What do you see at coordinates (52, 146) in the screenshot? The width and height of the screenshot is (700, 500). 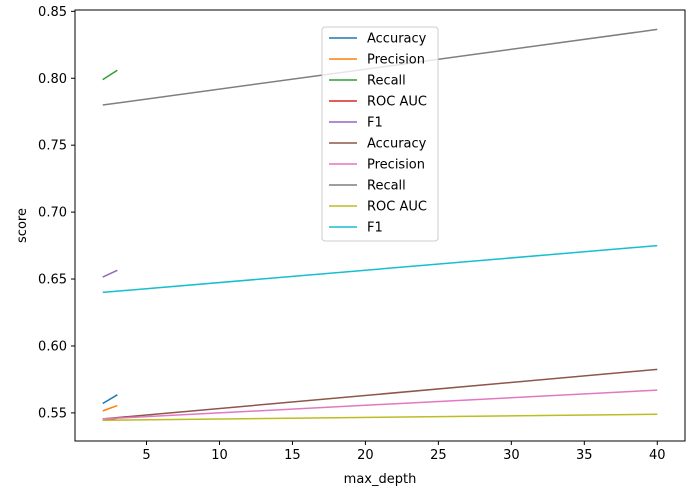 I see `y-tick-label: 0.75` at bounding box center [52, 146].